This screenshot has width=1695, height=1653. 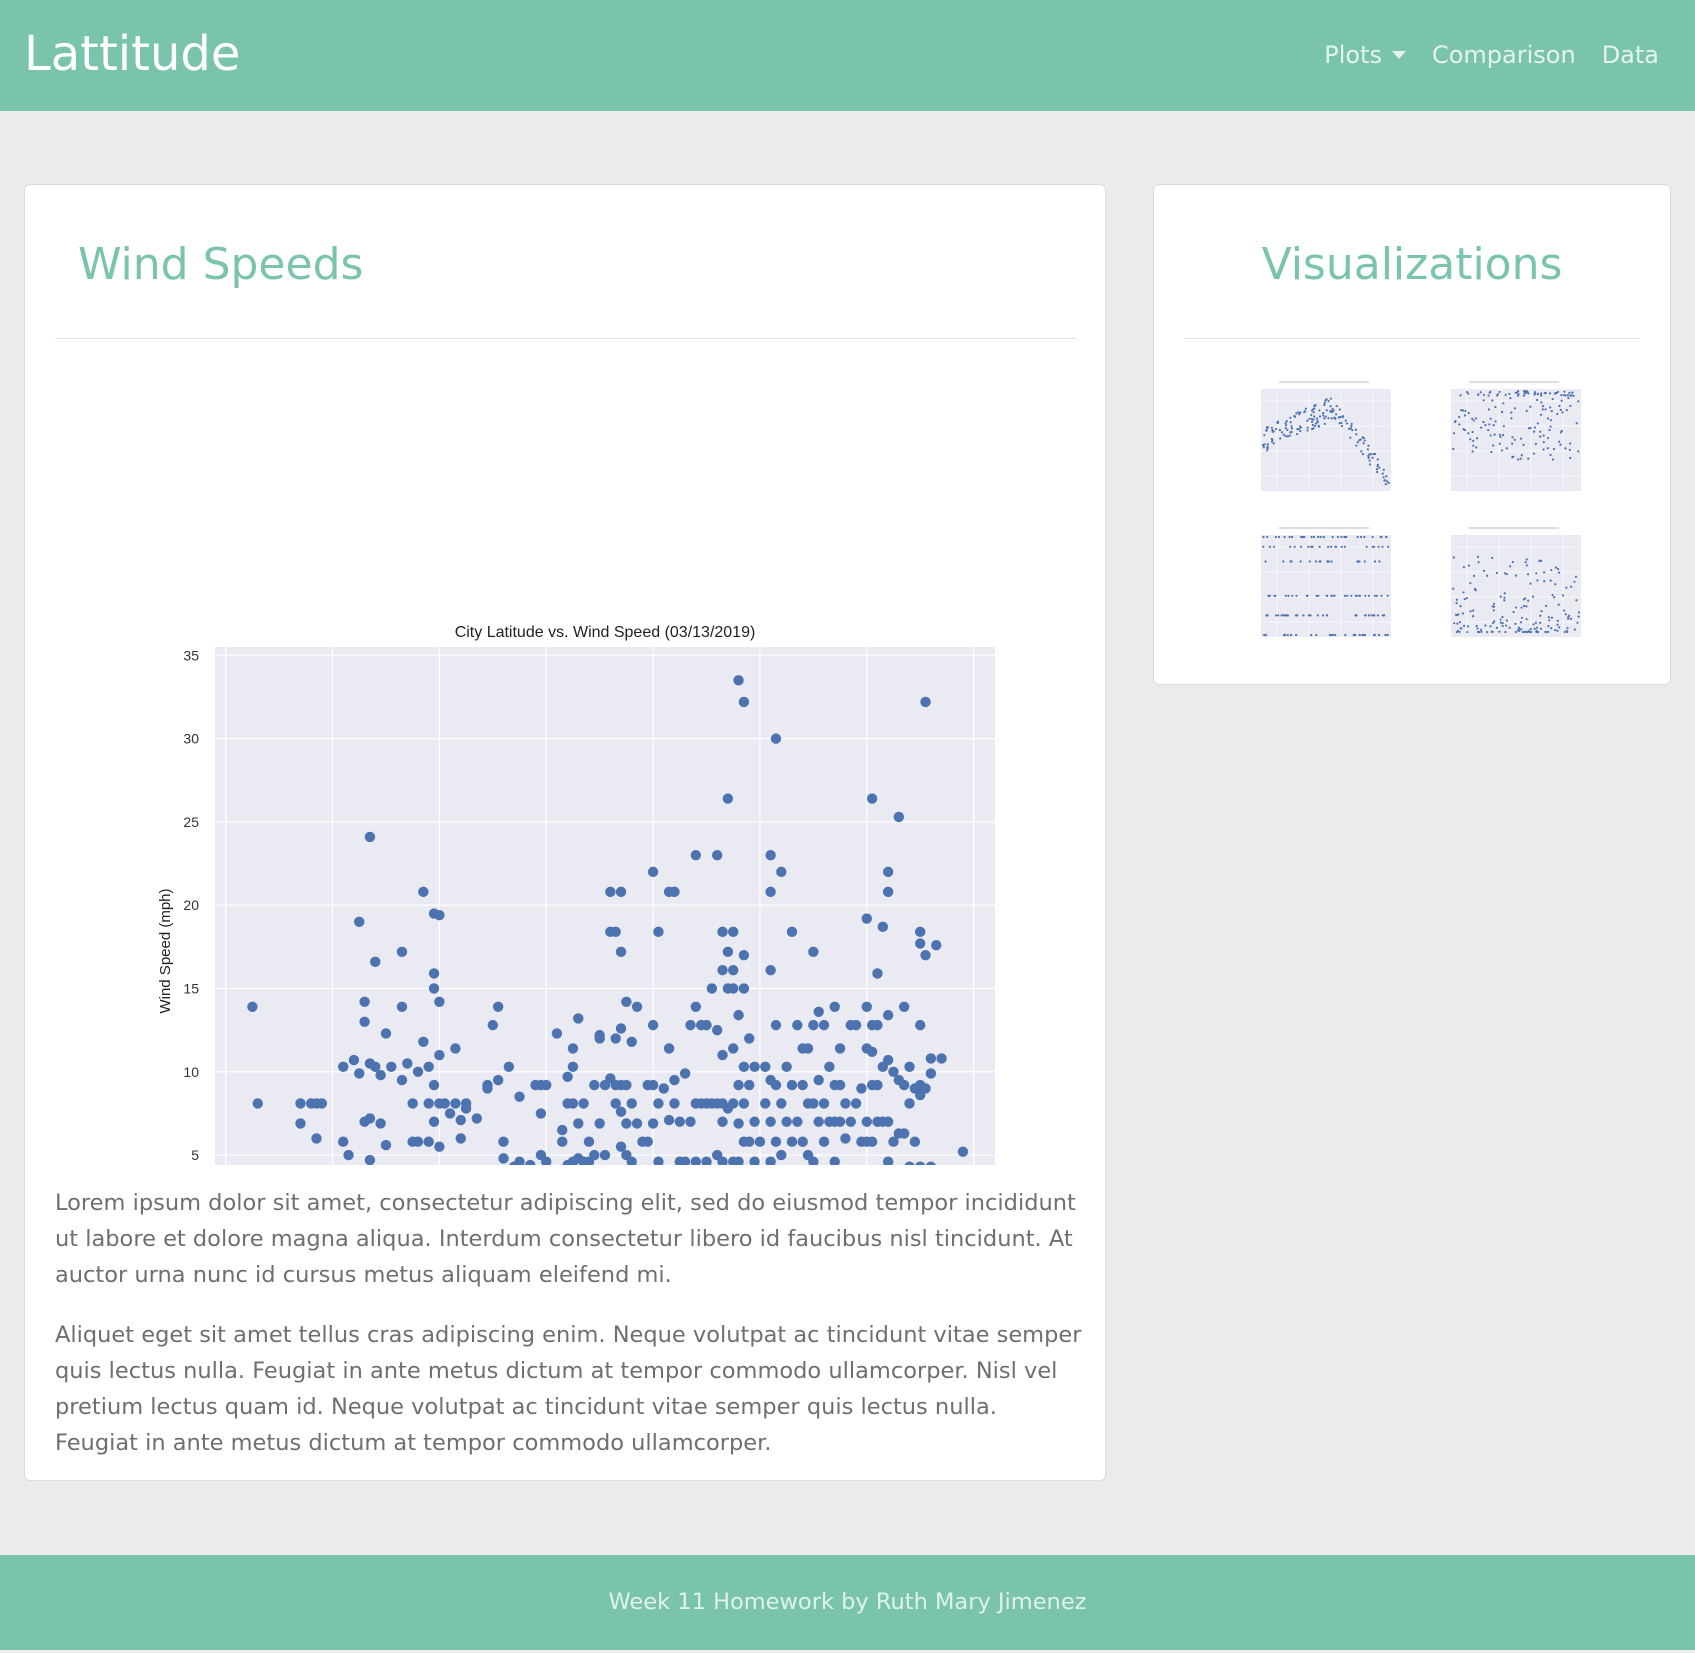 I want to click on thumb-plot-area, so click(x=1326, y=586).